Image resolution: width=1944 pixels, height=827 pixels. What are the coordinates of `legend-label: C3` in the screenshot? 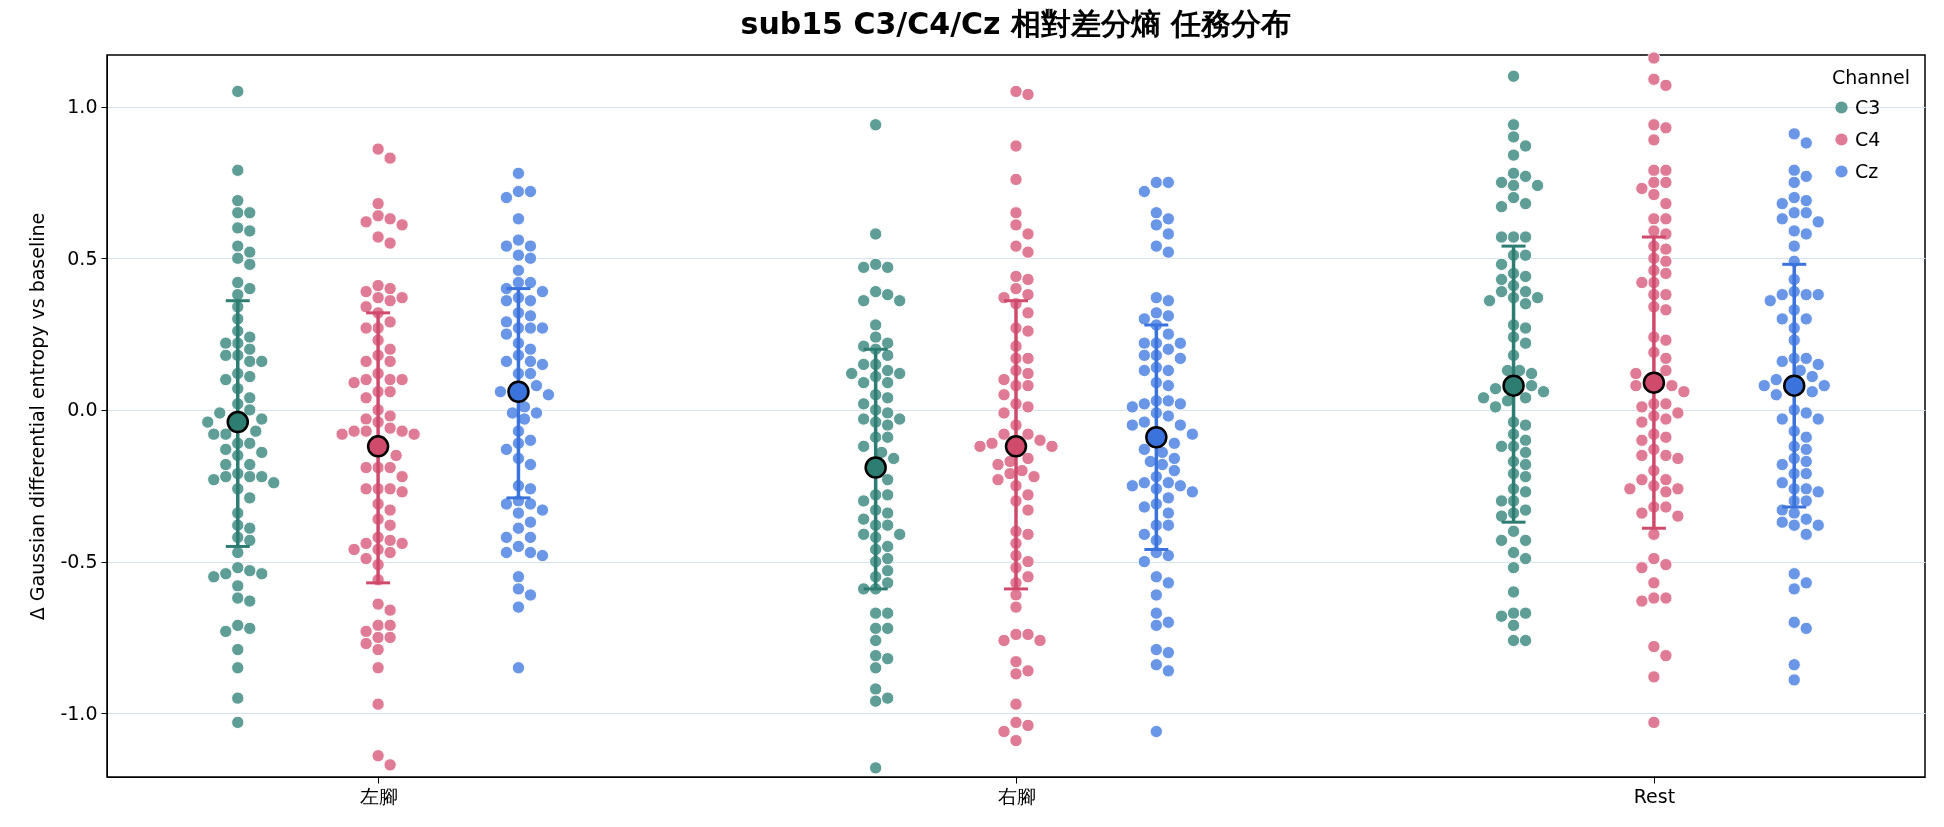 It's located at (1868, 106).